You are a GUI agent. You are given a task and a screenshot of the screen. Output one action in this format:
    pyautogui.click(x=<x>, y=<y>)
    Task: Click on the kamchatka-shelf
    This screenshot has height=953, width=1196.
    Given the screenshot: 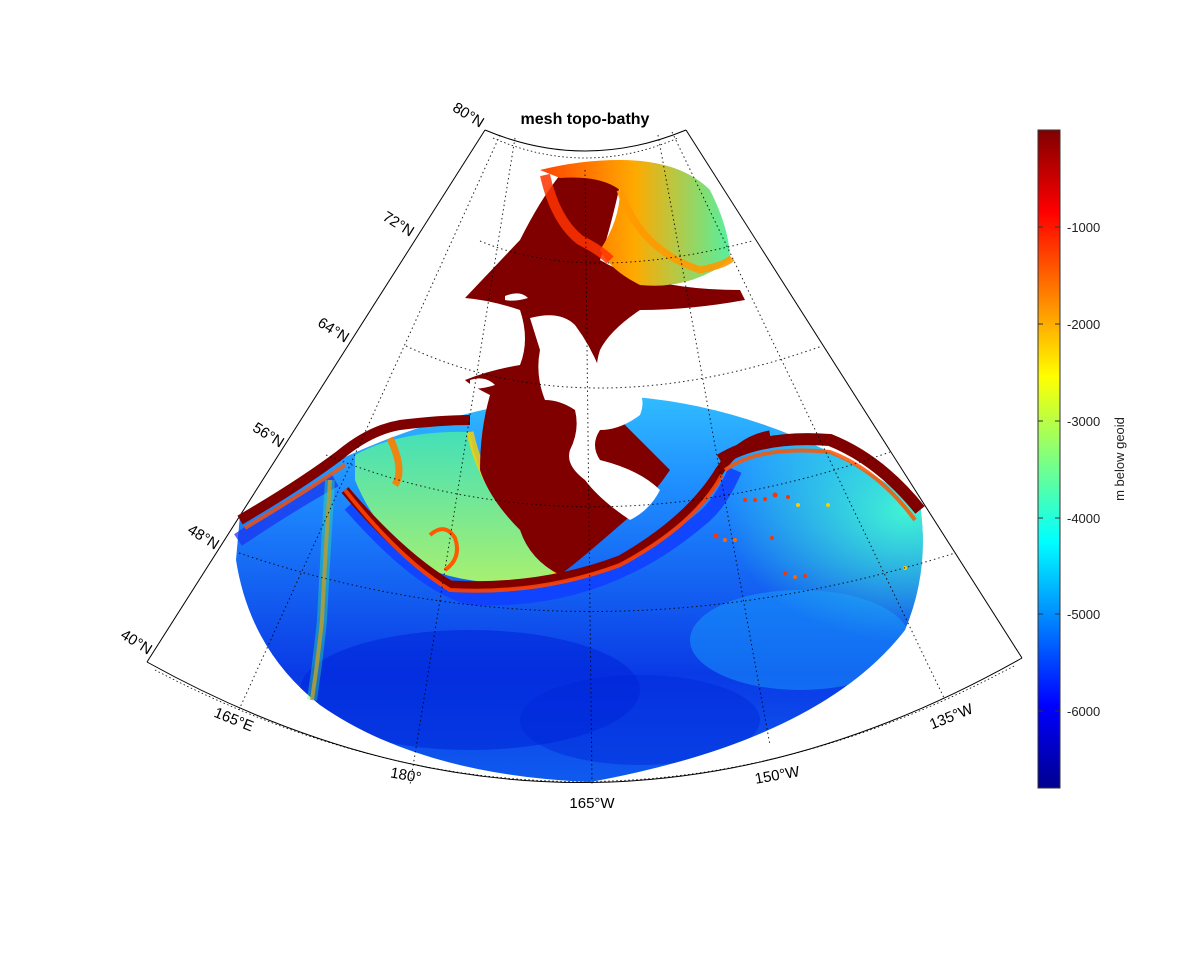 What is the action you would take?
    pyautogui.click(x=354, y=470)
    